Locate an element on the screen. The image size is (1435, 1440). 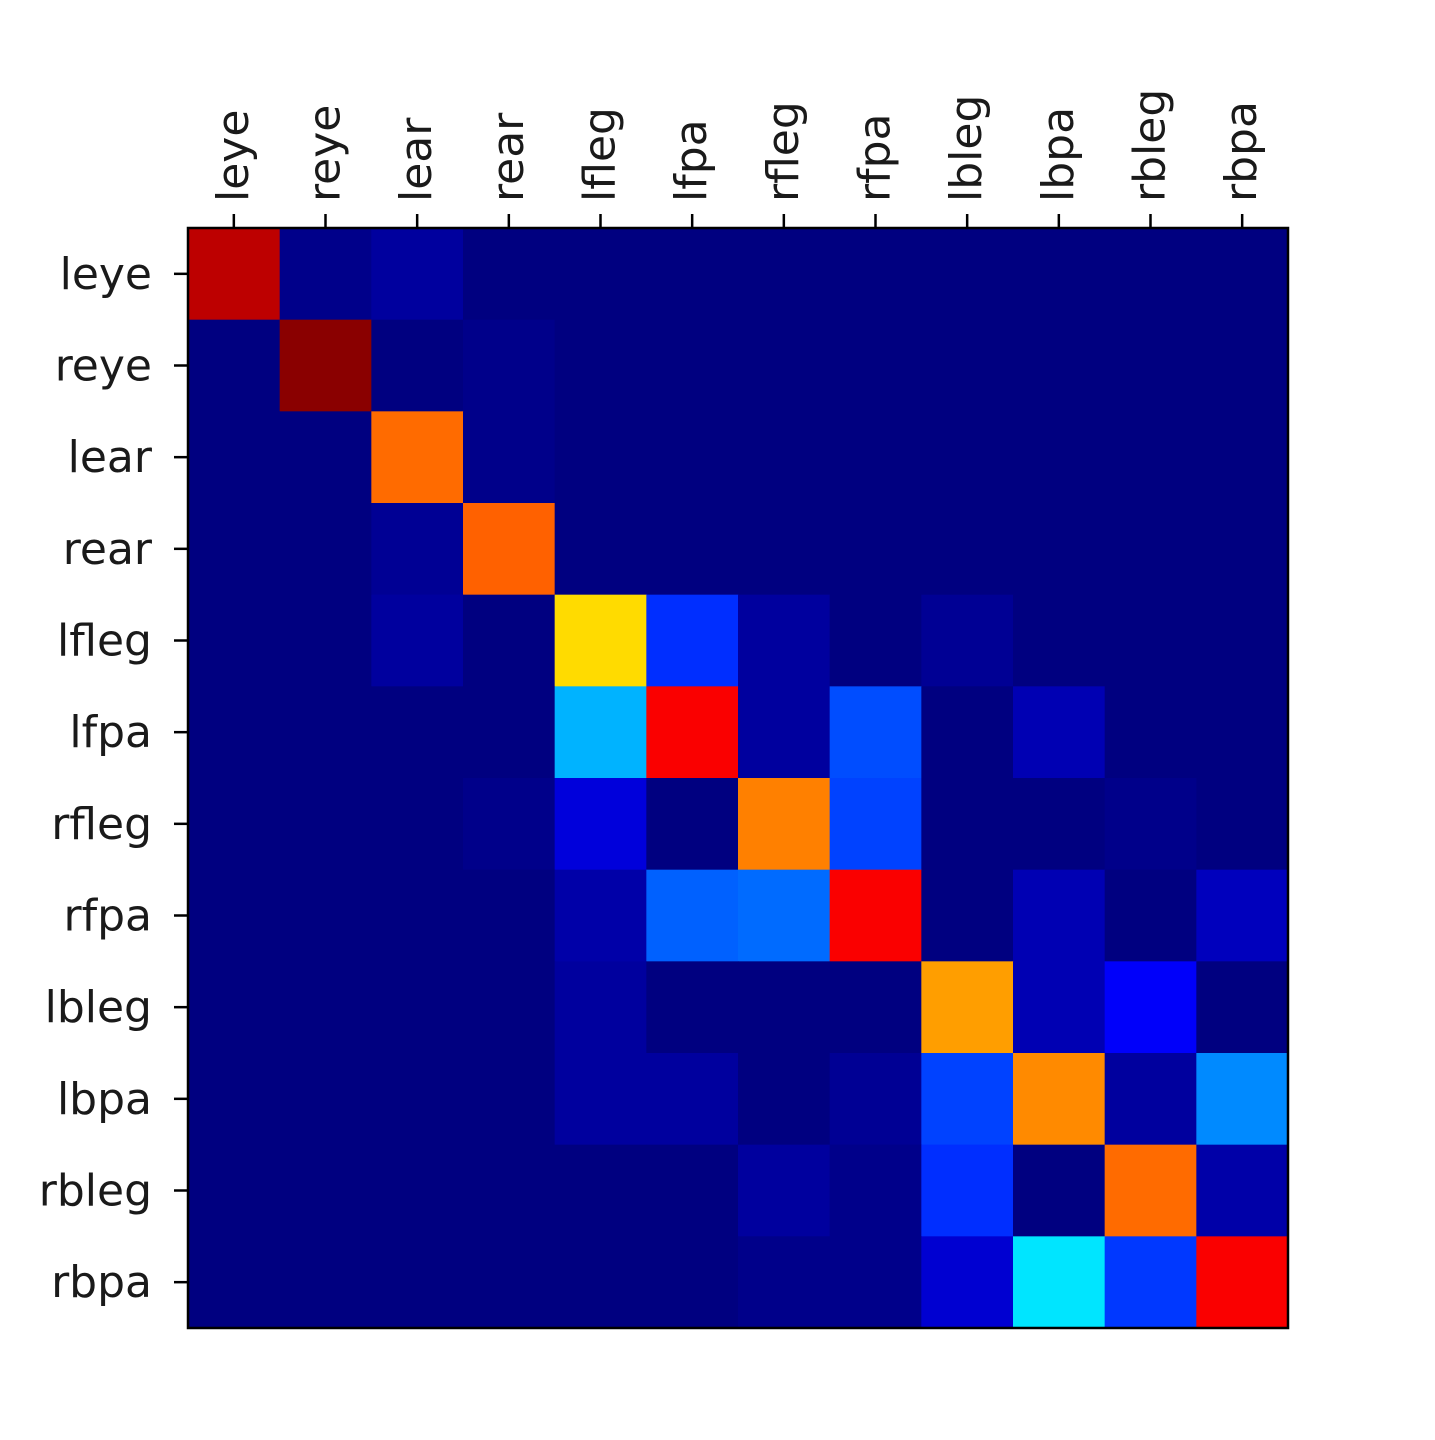
y-tick-label-rfleg: rfleg is located at coordinates (101, 824).